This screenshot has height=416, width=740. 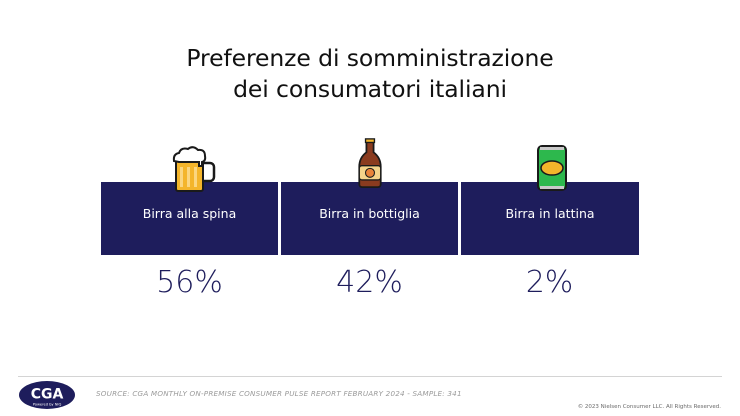 I want to click on category-panel-bottle: Birra in bottiglia, so click(x=369, y=218).